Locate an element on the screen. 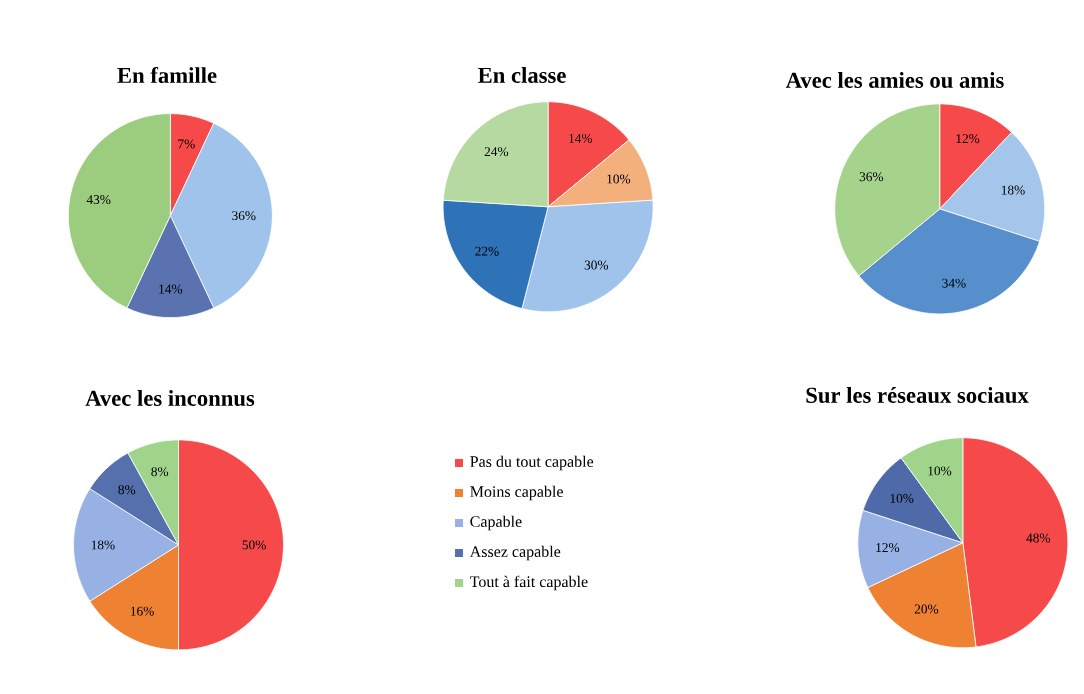 The height and width of the screenshot is (694, 1084). chart-title: En famille is located at coordinates (167, 75).